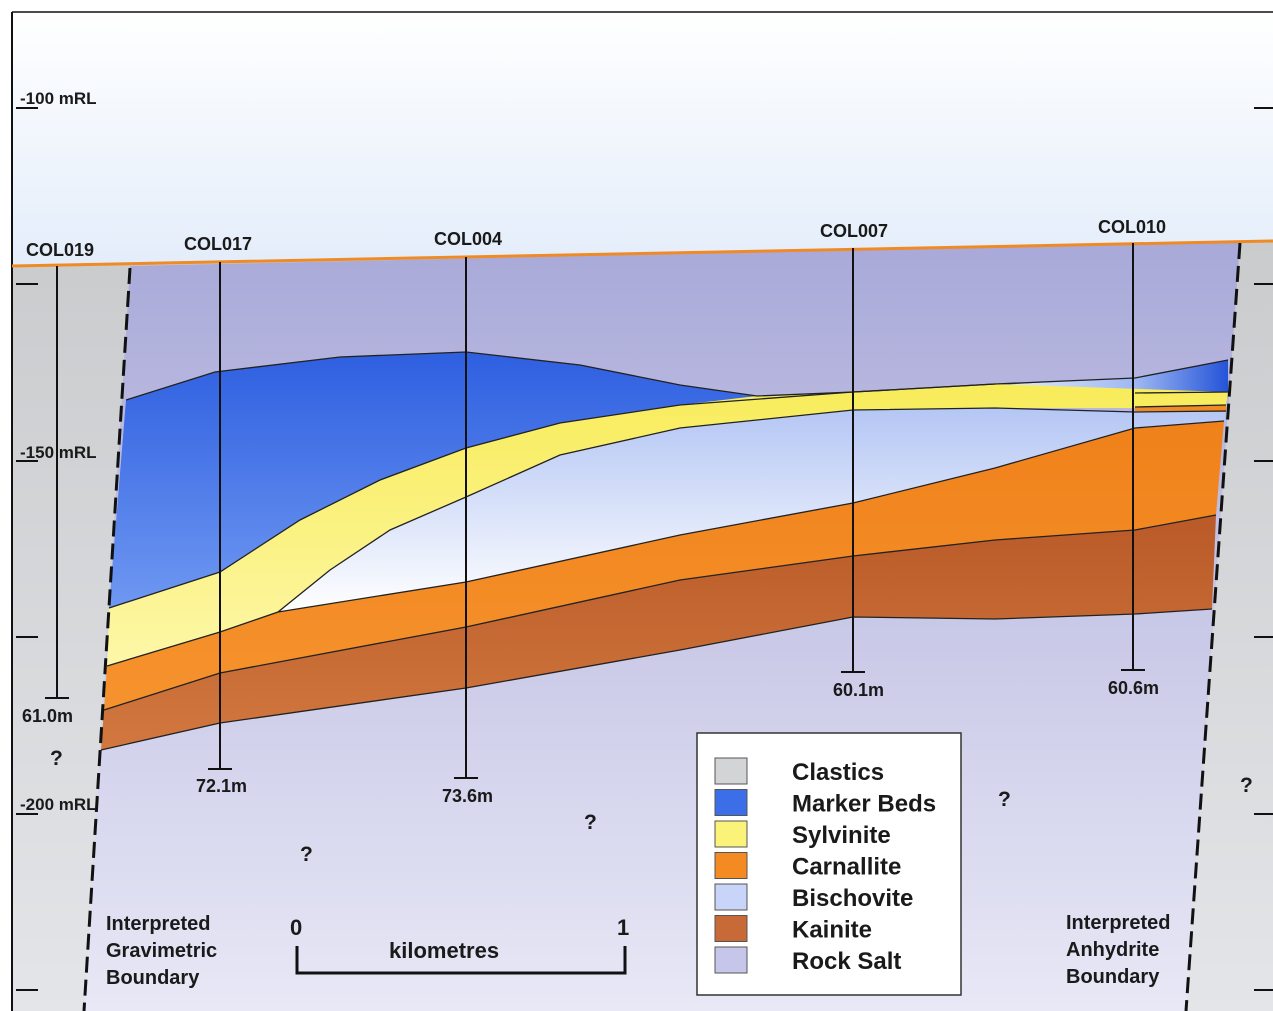 This screenshot has height=1011, width=1273. What do you see at coordinates (296, 927) in the screenshot?
I see `scale-bar-start: 0` at bounding box center [296, 927].